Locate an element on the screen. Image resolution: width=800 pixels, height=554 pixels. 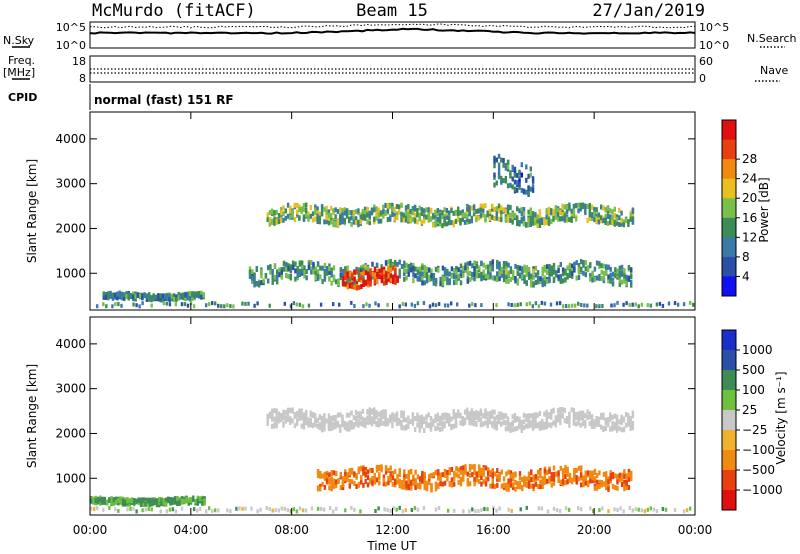
velocity-cbar-tick-label: 500 is located at coordinates (753, 370).